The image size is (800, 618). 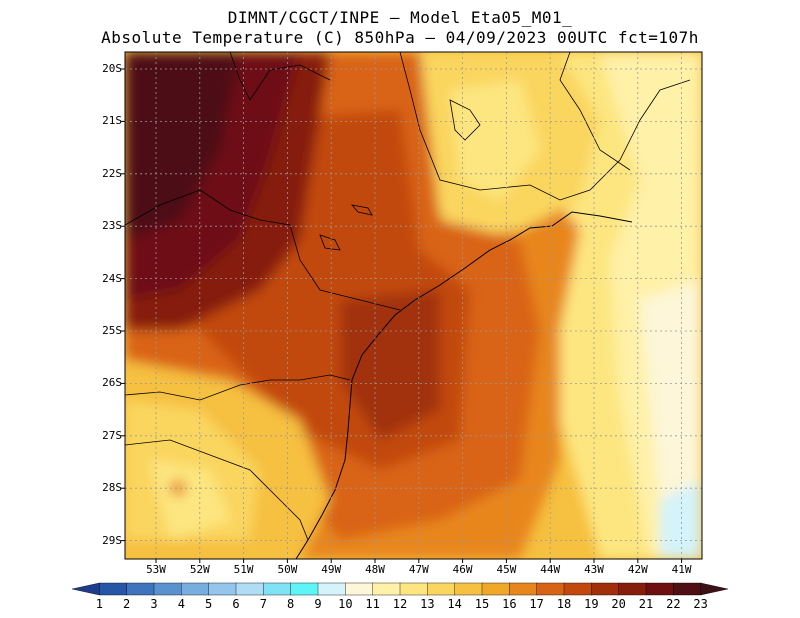 What do you see at coordinates (112, 330) in the screenshot?
I see `lat-label: 25S` at bounding box center [112, 330].